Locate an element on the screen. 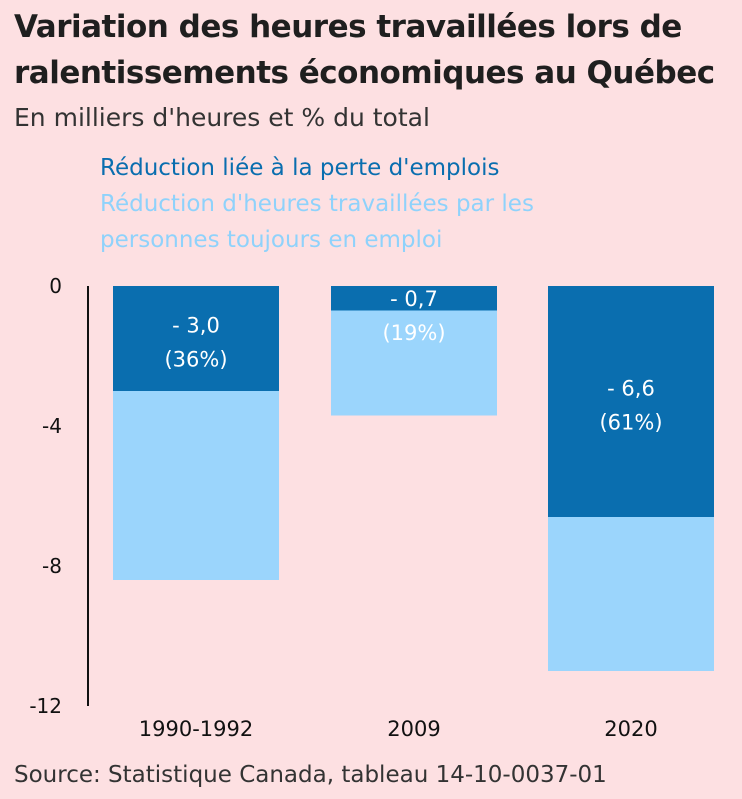 This screenshot has width=742, height=799. y-tick-label: -12 is located at coordinates (45, 706).